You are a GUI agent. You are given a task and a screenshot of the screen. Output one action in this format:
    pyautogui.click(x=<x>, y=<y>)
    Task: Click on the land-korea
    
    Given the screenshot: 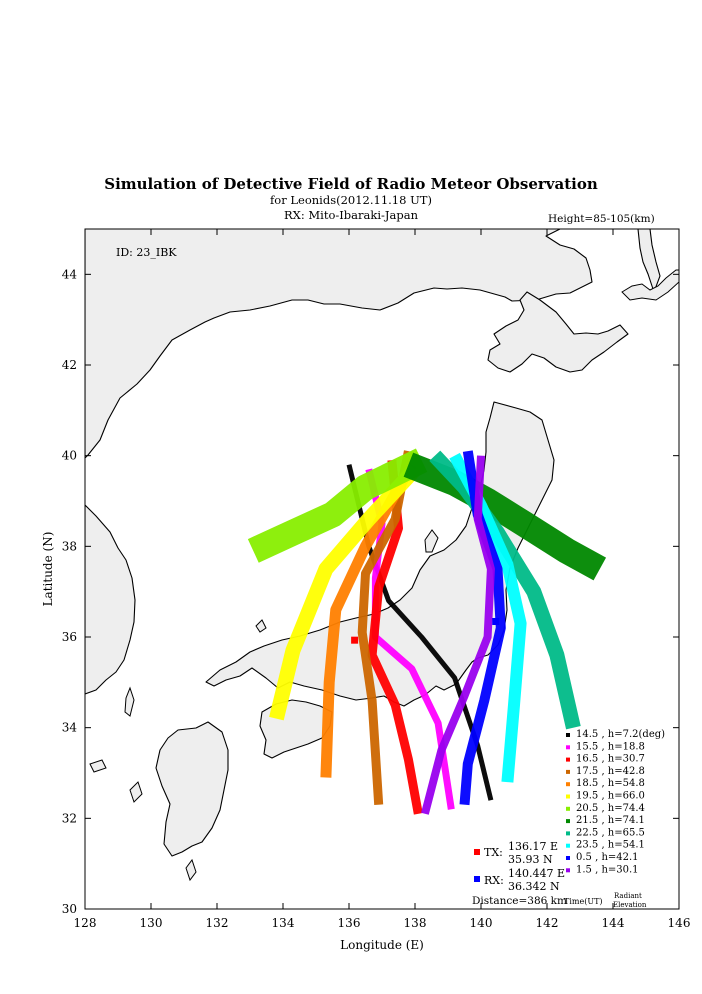 What is the action you would take?
    pyautogui.click(x=110, y=599)
    